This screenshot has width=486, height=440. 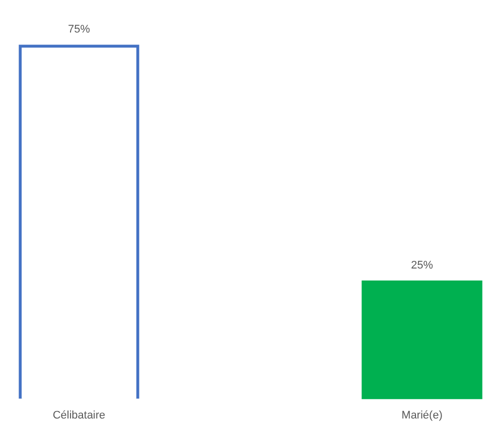 What do you see at coordinates (422, 415) in the screenshot?
I see `x-tick-label: Marié(e)` at bounding box center [422, 415].